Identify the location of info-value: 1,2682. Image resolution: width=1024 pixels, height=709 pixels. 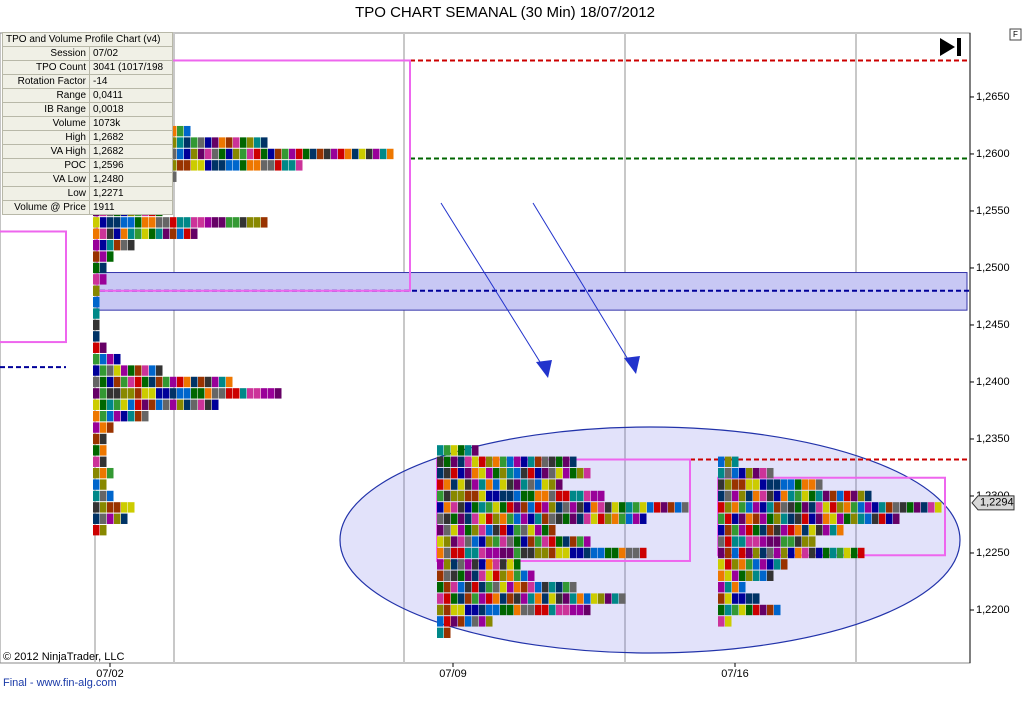
(131, 137).